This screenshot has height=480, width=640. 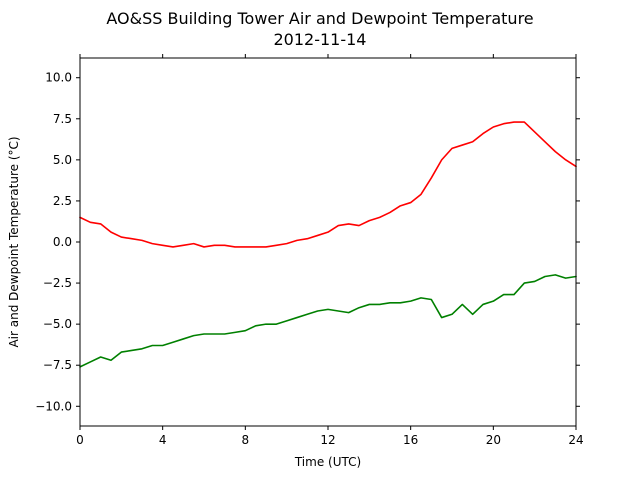 I want to click on y-axis-label: Air and Dewpoint Temperature (°C), so click(x=14, y=241).